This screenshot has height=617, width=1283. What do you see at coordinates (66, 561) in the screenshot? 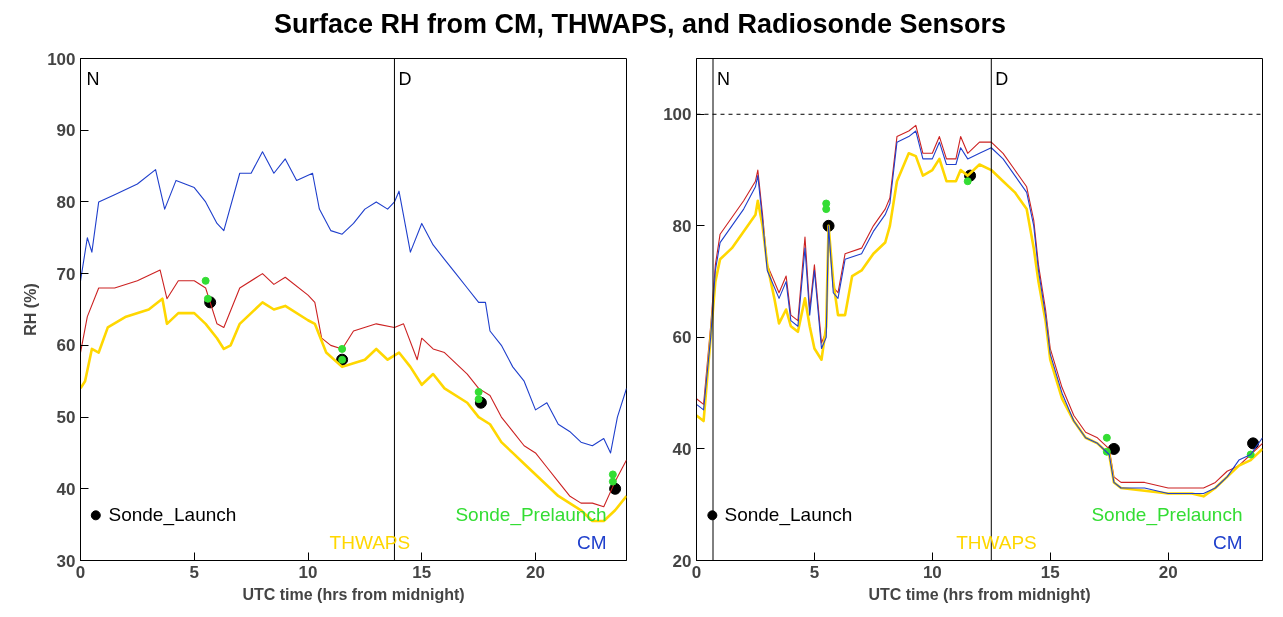
I see `y-tick-label: 30` at bounding box center [66, 561].